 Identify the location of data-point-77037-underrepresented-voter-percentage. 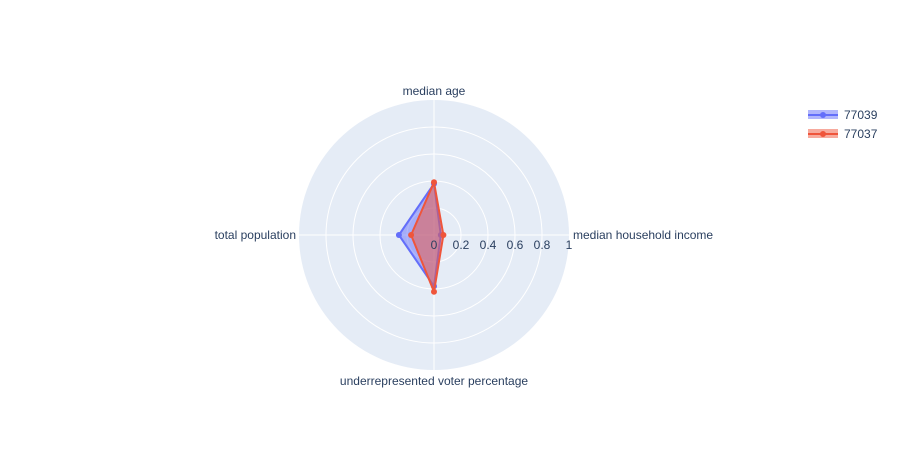
(434, 291).